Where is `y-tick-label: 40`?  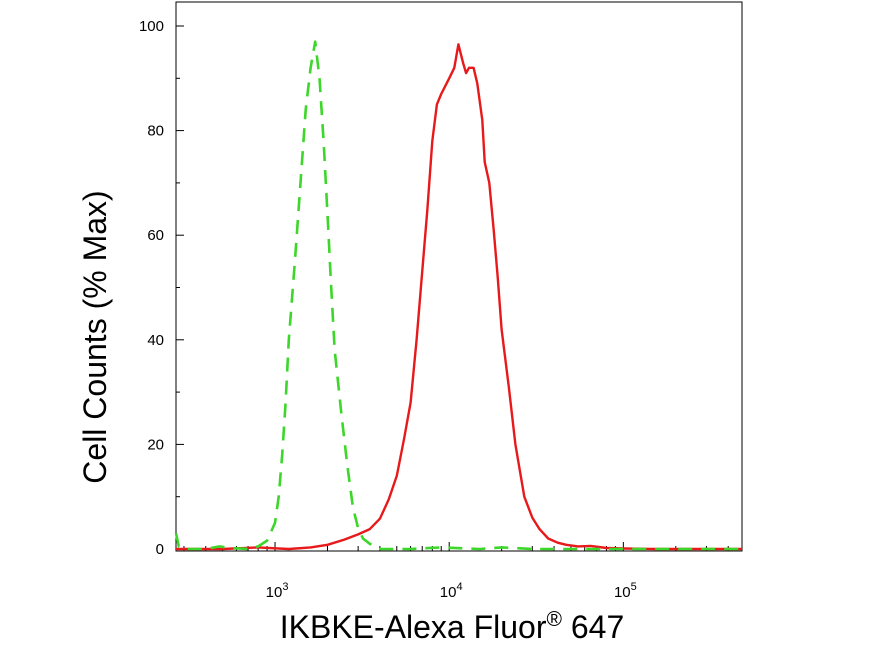 y-tick-label: 40 is located at coordinates (155, 340).